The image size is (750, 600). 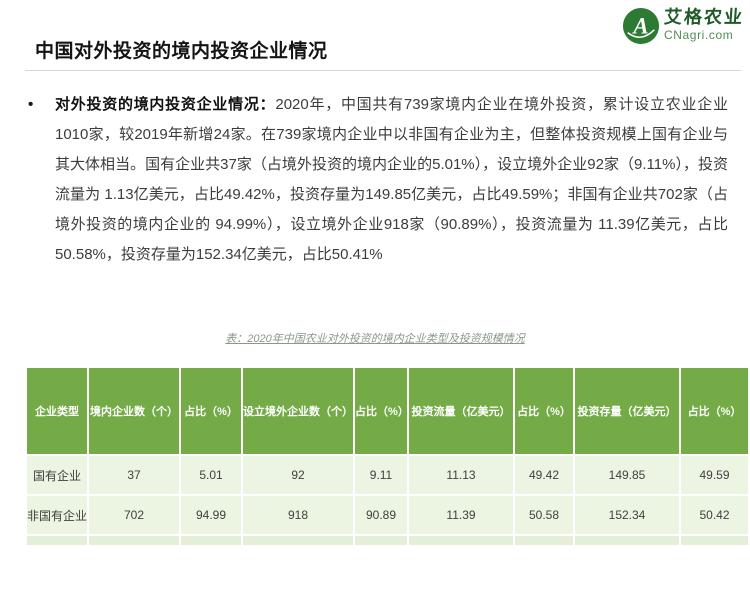 What do you see at coordinates (298, 475) in the screenshot?
I see `cell: 92` at bounding box center [298, 475].